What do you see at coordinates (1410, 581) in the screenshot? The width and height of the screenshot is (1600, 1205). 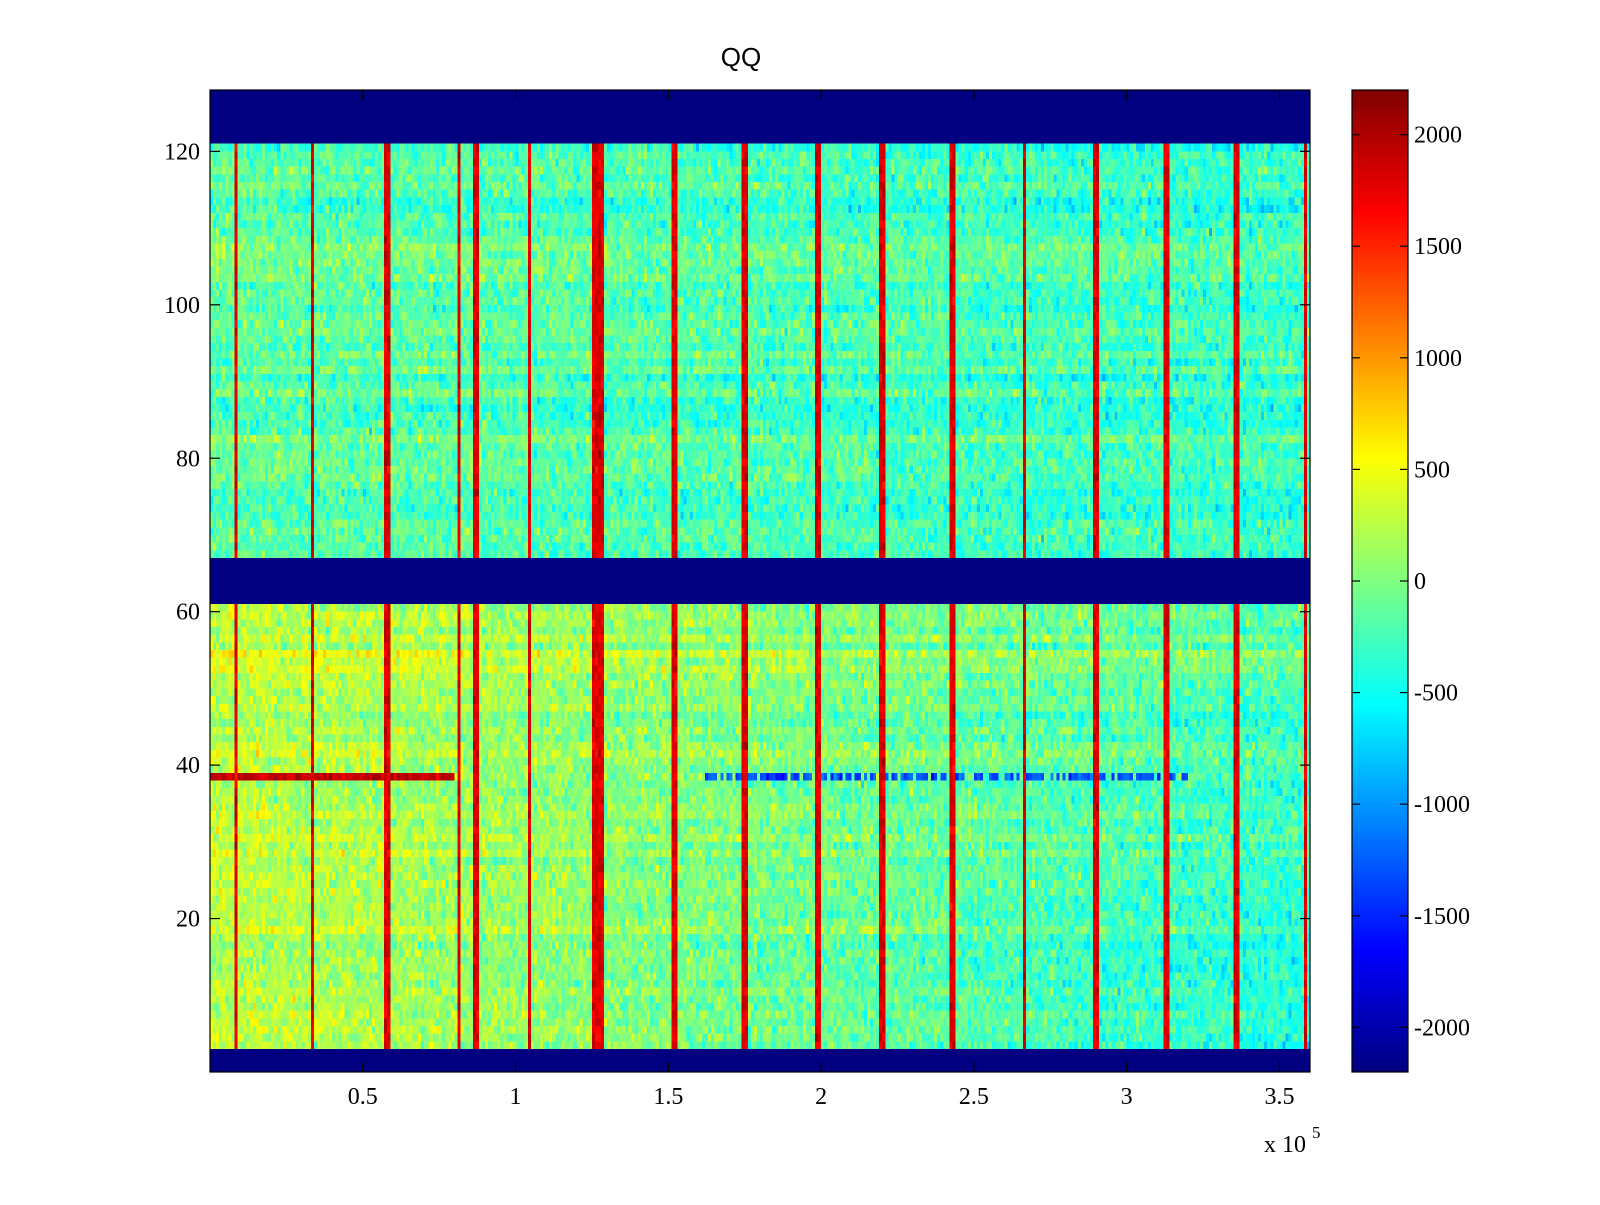 I see `colorbar-layer: 2000 1500 1000 500 0 -500 -1000 -1500 -2000` at bounding box center [1410, 581].